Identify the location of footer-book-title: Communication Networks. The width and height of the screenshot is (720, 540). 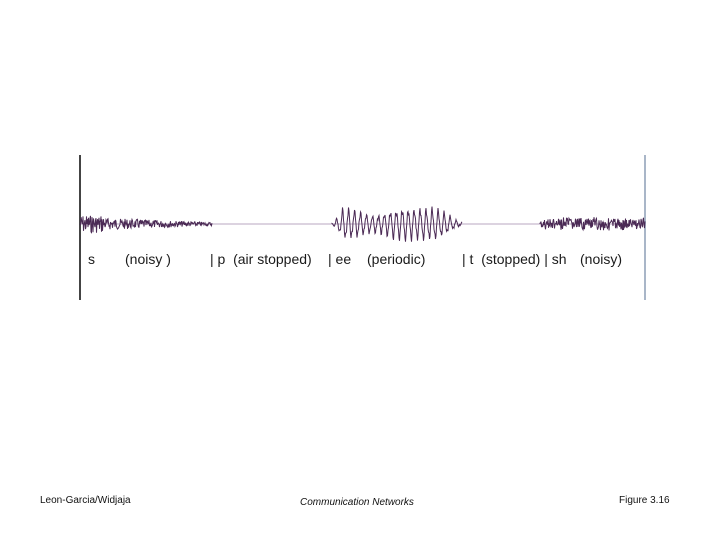
(357, 502).